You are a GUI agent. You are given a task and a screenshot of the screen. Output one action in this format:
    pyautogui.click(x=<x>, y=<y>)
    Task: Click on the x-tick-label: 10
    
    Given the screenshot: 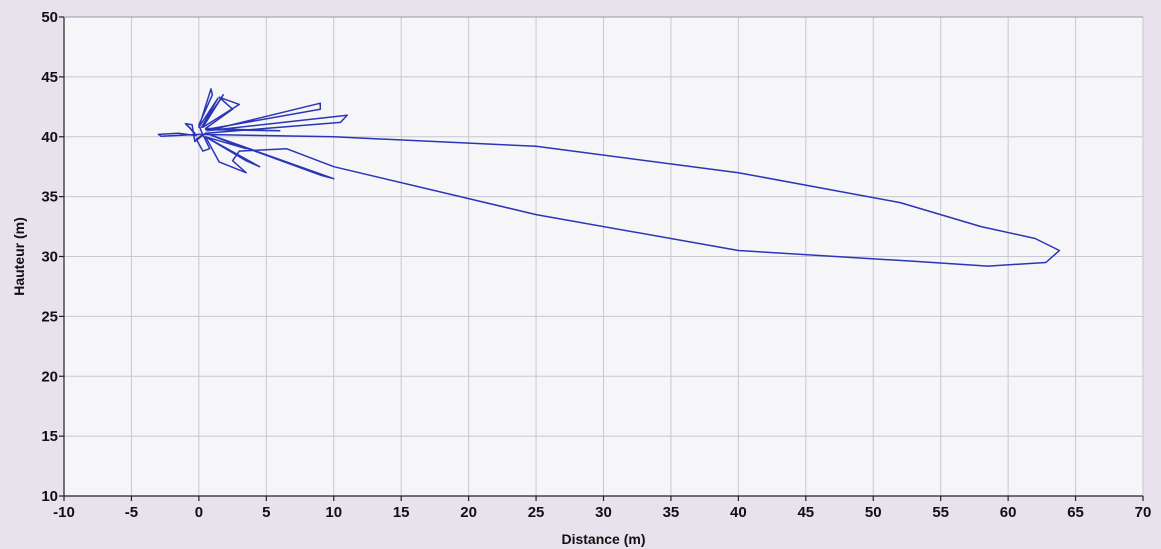 What is the action you would take?
    pyautogui.click(x=333, y=512)
    